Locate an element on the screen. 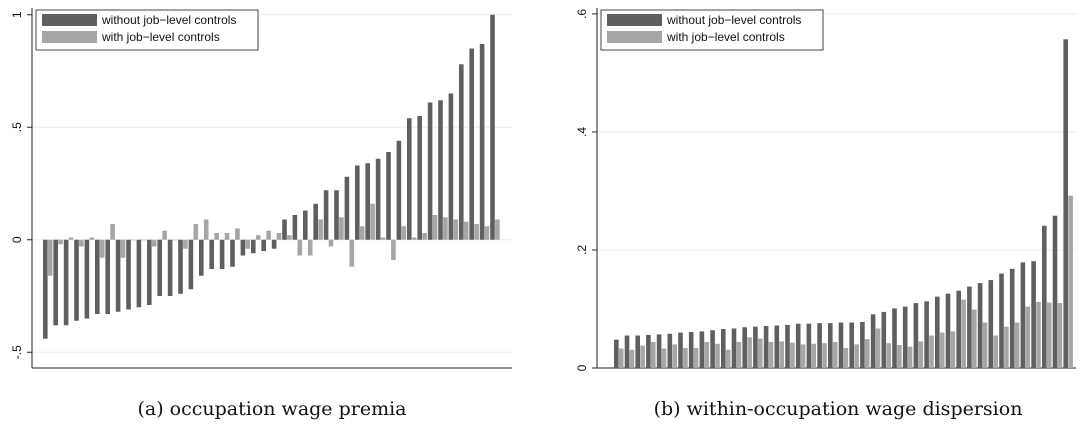 This screenshot has width=1084, height=428. b-legend-label-2: with job−level controls is located at coordinates (725, 37).